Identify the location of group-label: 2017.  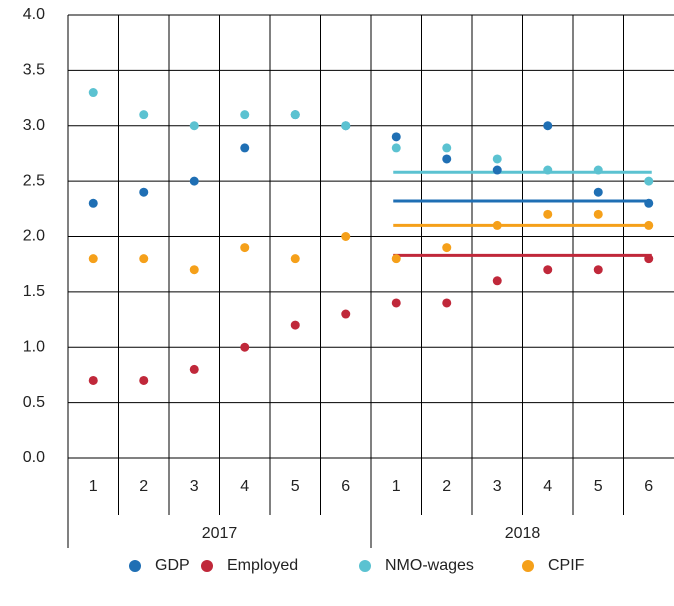
(220, 533).